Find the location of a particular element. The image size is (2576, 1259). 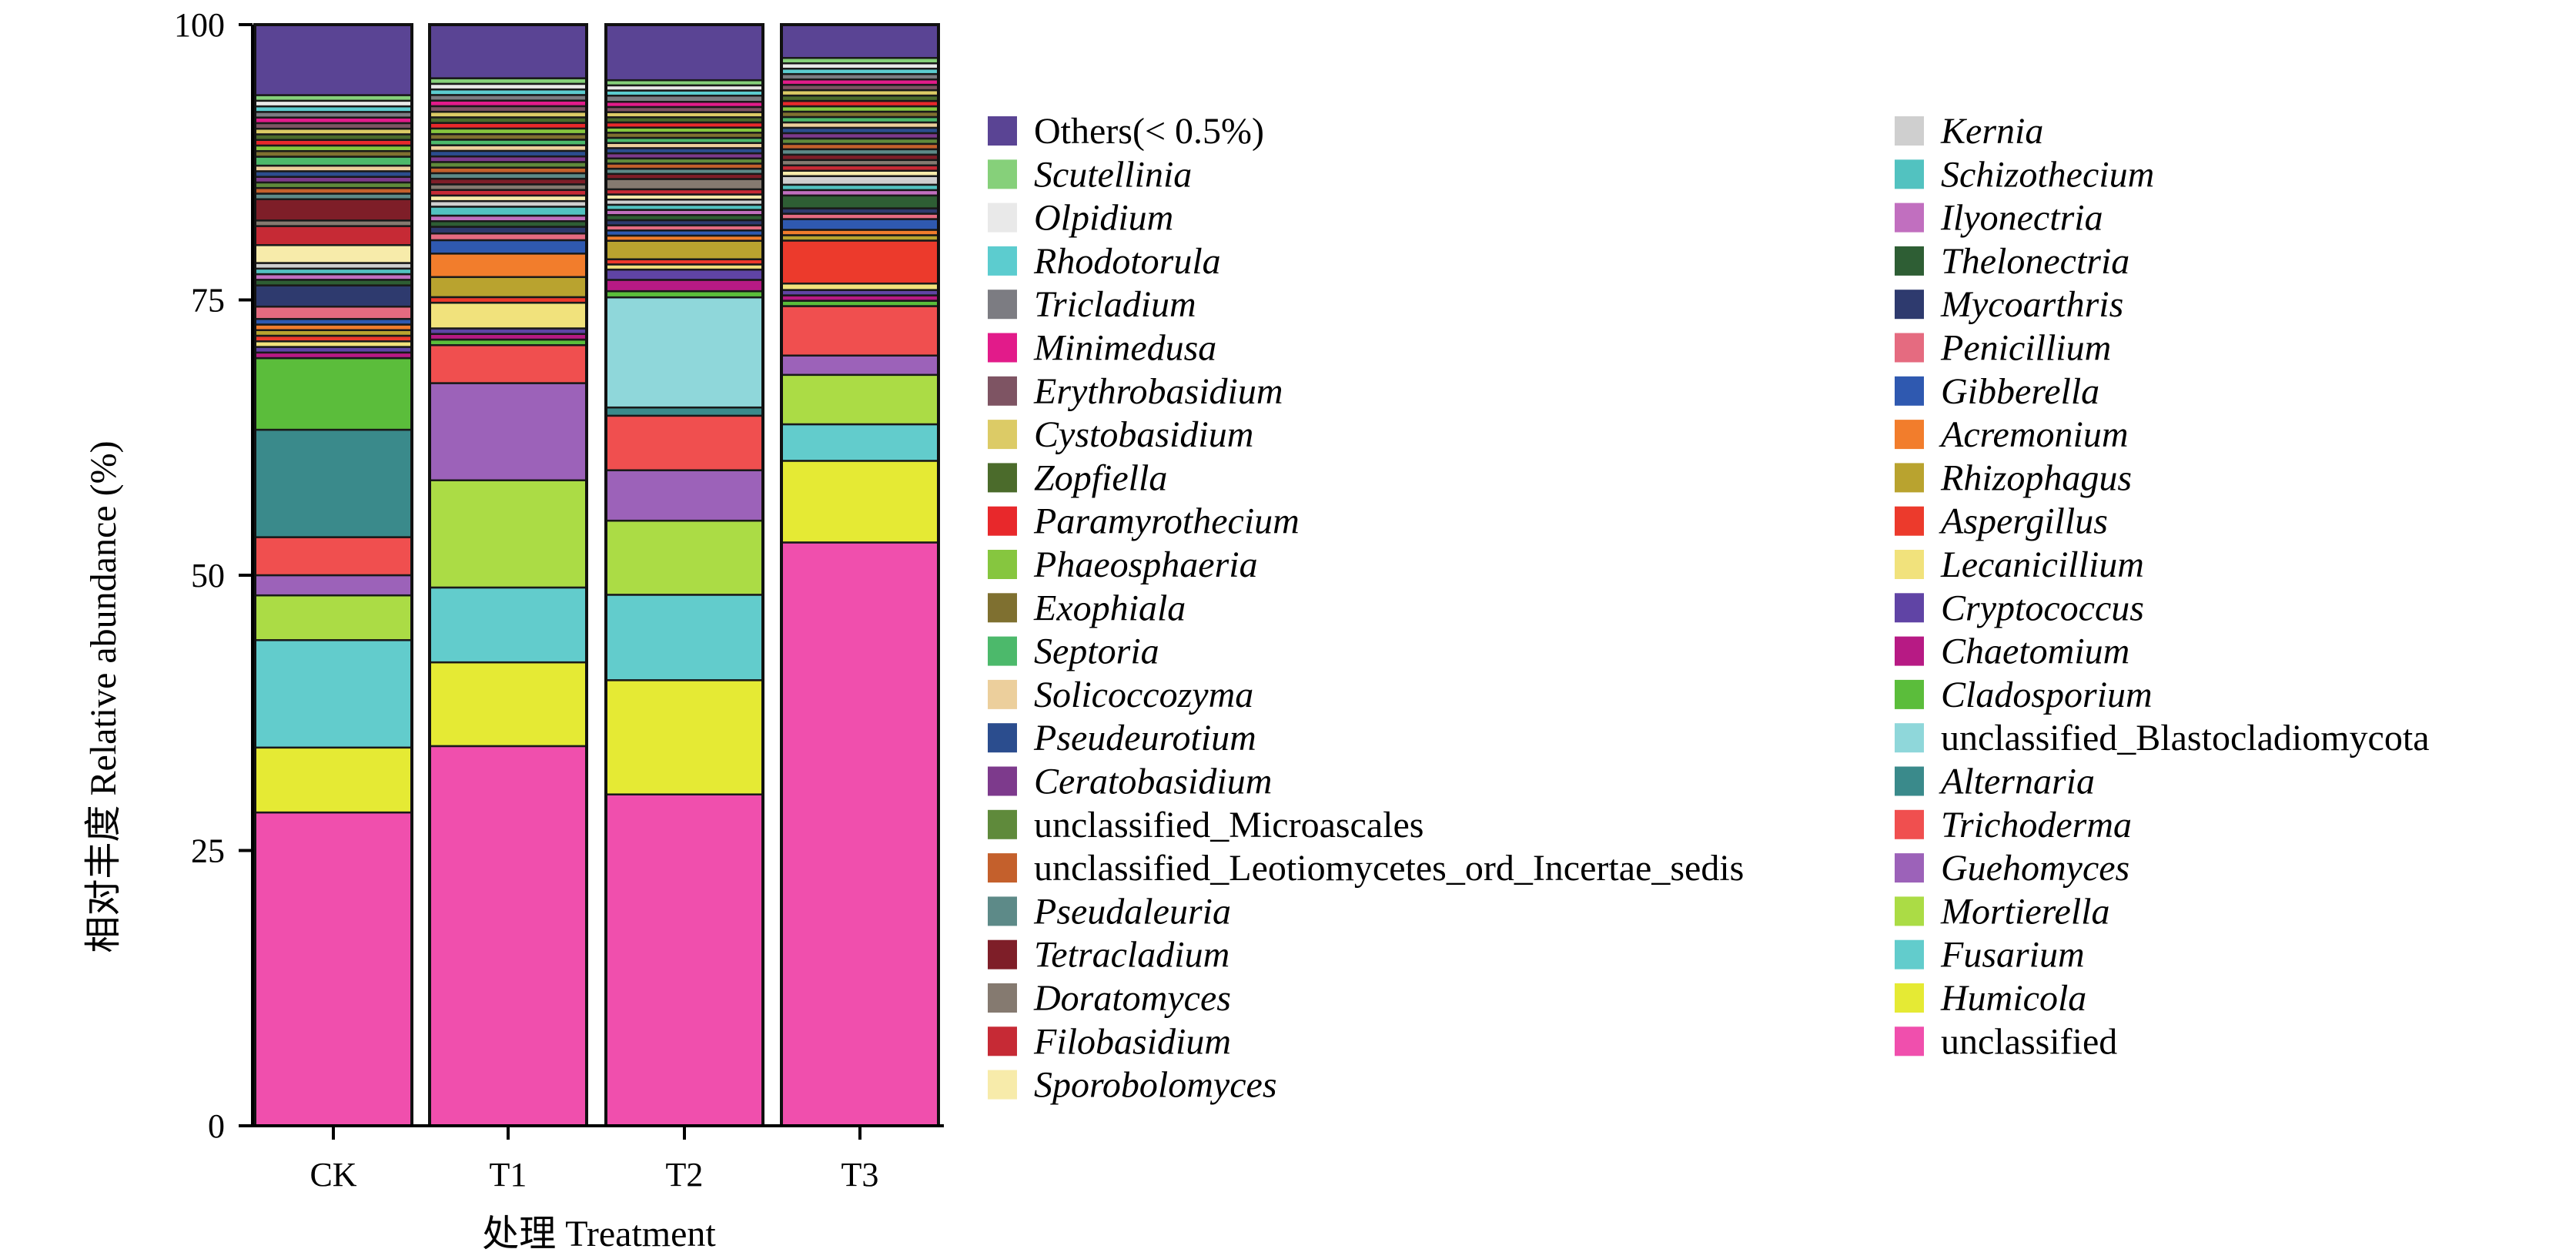

legend-label-chaetomium: Chaetomium is located at coordinates (2035, 651).